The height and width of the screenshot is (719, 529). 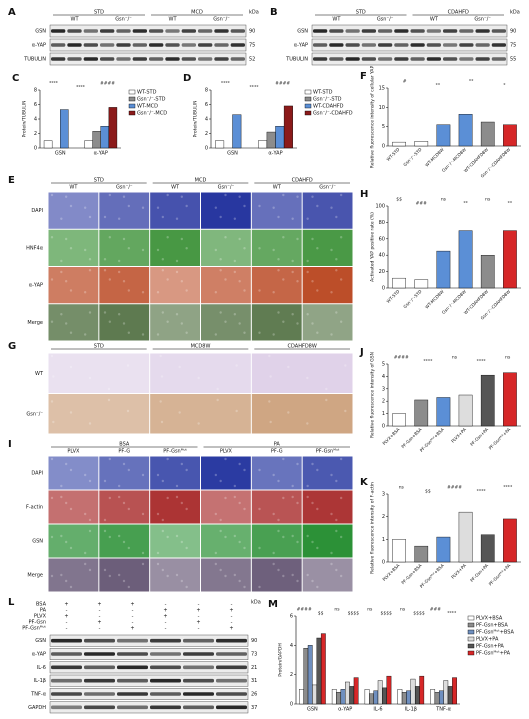 What do you see at coordinates (36, 286) in the screenshot?
I see `row-label: α-YAP` at bounding box center [36, 286].